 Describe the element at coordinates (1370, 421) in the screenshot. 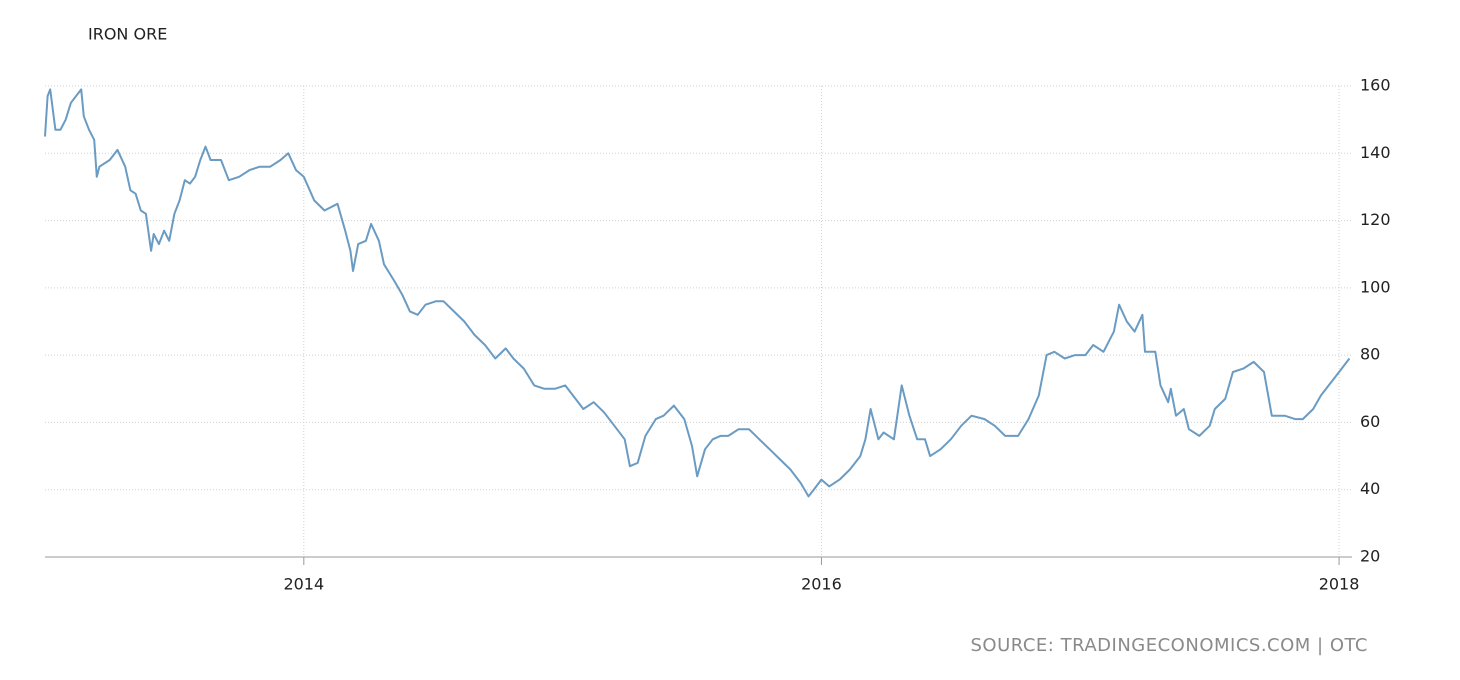

I see `y-tick-label: 60` at that location.